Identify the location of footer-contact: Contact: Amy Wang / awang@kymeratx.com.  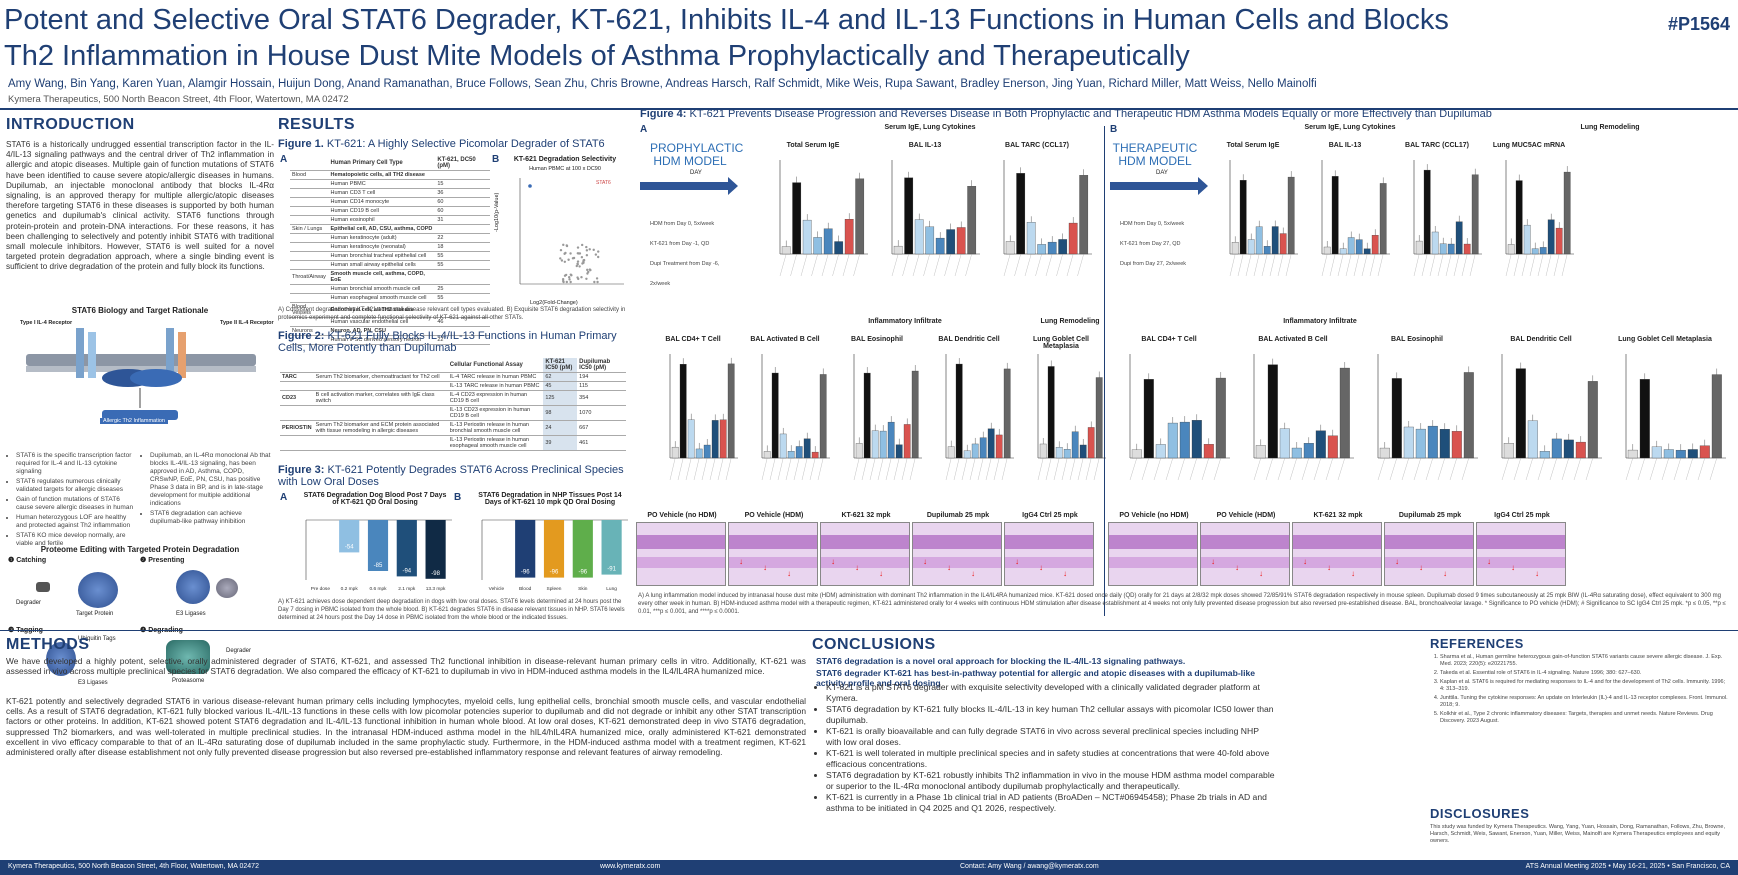
(1029, 866).